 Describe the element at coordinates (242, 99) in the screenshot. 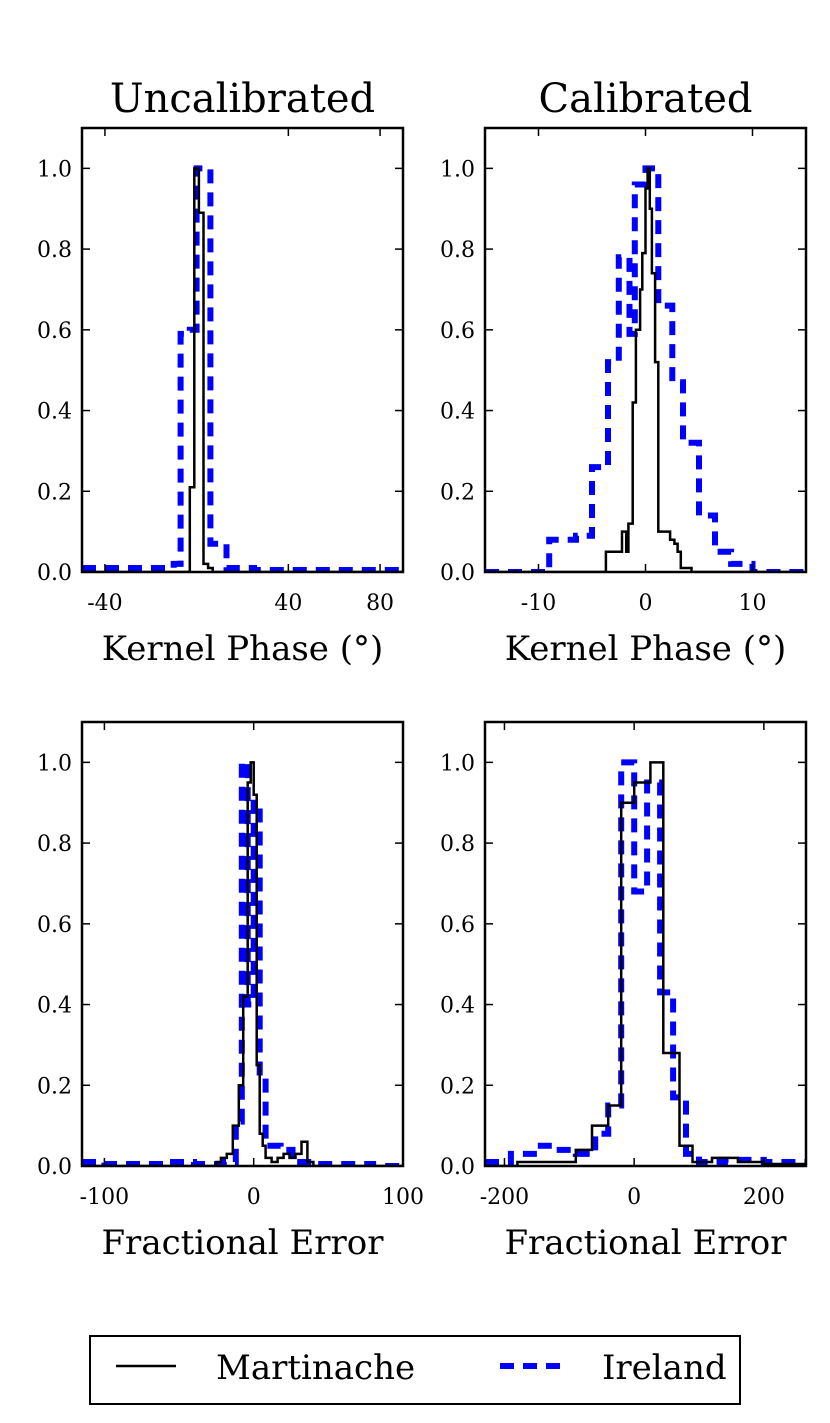

I see `panel-title: Uncalibrated` at that location.